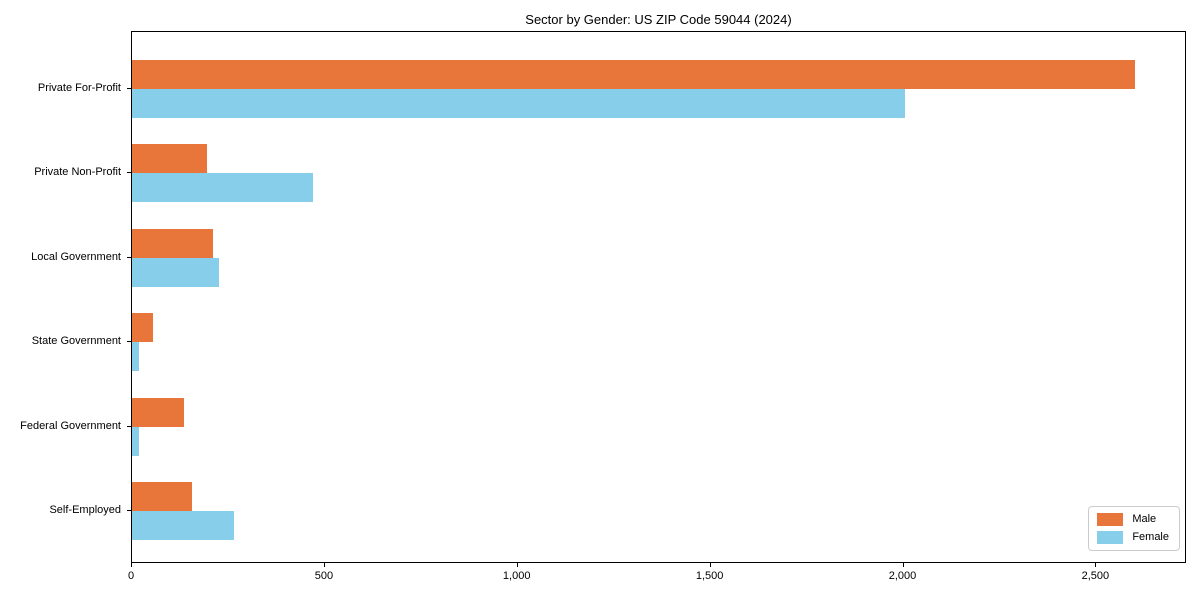 The height and width of the screenshot is (600, 1200). I want to click on legend-swatch-male, so click(1110, 519).